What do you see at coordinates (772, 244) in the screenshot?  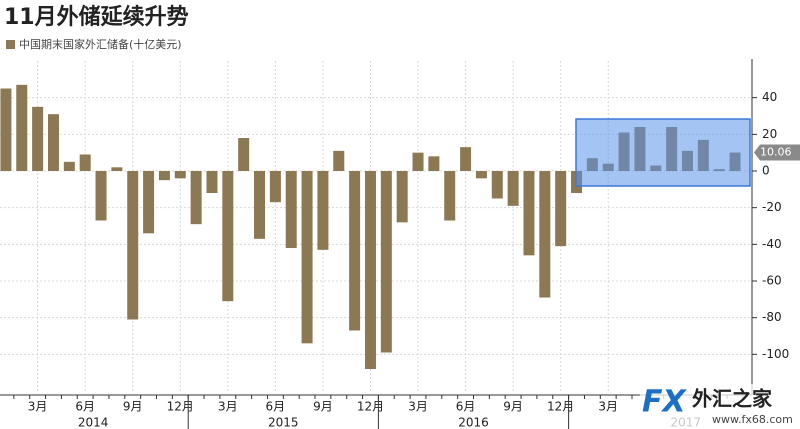 I see `y-tick-label: -40` at bounding box center [772, 244].